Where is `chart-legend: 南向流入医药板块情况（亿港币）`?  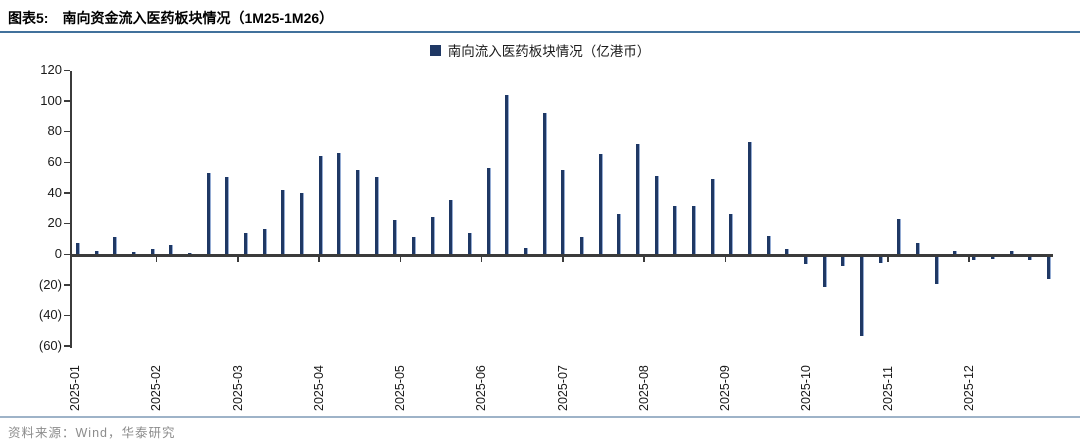 chart-legend: 南向流入医药板块情况（亿港币） is located at coordinates (540, 50).